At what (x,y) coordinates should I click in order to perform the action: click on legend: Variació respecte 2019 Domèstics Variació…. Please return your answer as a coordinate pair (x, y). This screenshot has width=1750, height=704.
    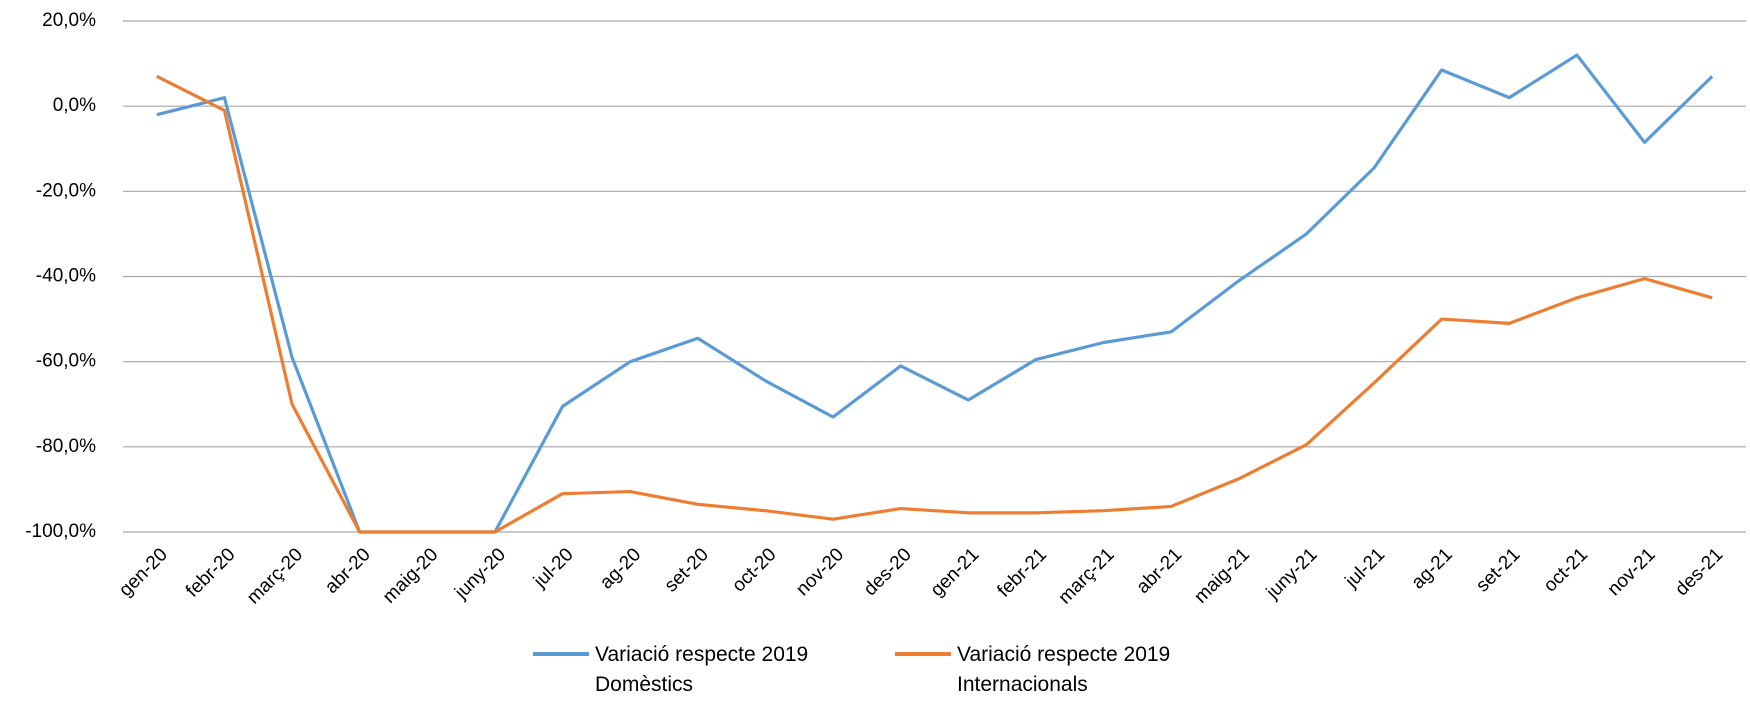
    Looking at the image, I should click on (875, 670).